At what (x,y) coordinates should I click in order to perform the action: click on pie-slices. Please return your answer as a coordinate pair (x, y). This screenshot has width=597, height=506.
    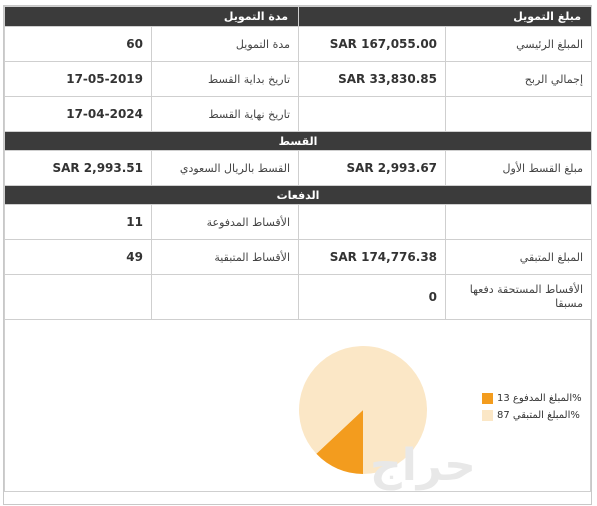
    Looking at the image, I should click on (363, 410).